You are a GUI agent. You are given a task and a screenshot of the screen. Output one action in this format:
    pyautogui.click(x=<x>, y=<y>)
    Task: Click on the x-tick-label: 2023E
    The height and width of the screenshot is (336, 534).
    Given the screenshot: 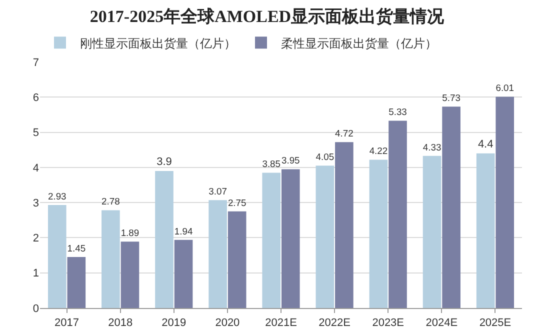 What is the action you would take?
    pyautogui.click(x=388, y=323)
    